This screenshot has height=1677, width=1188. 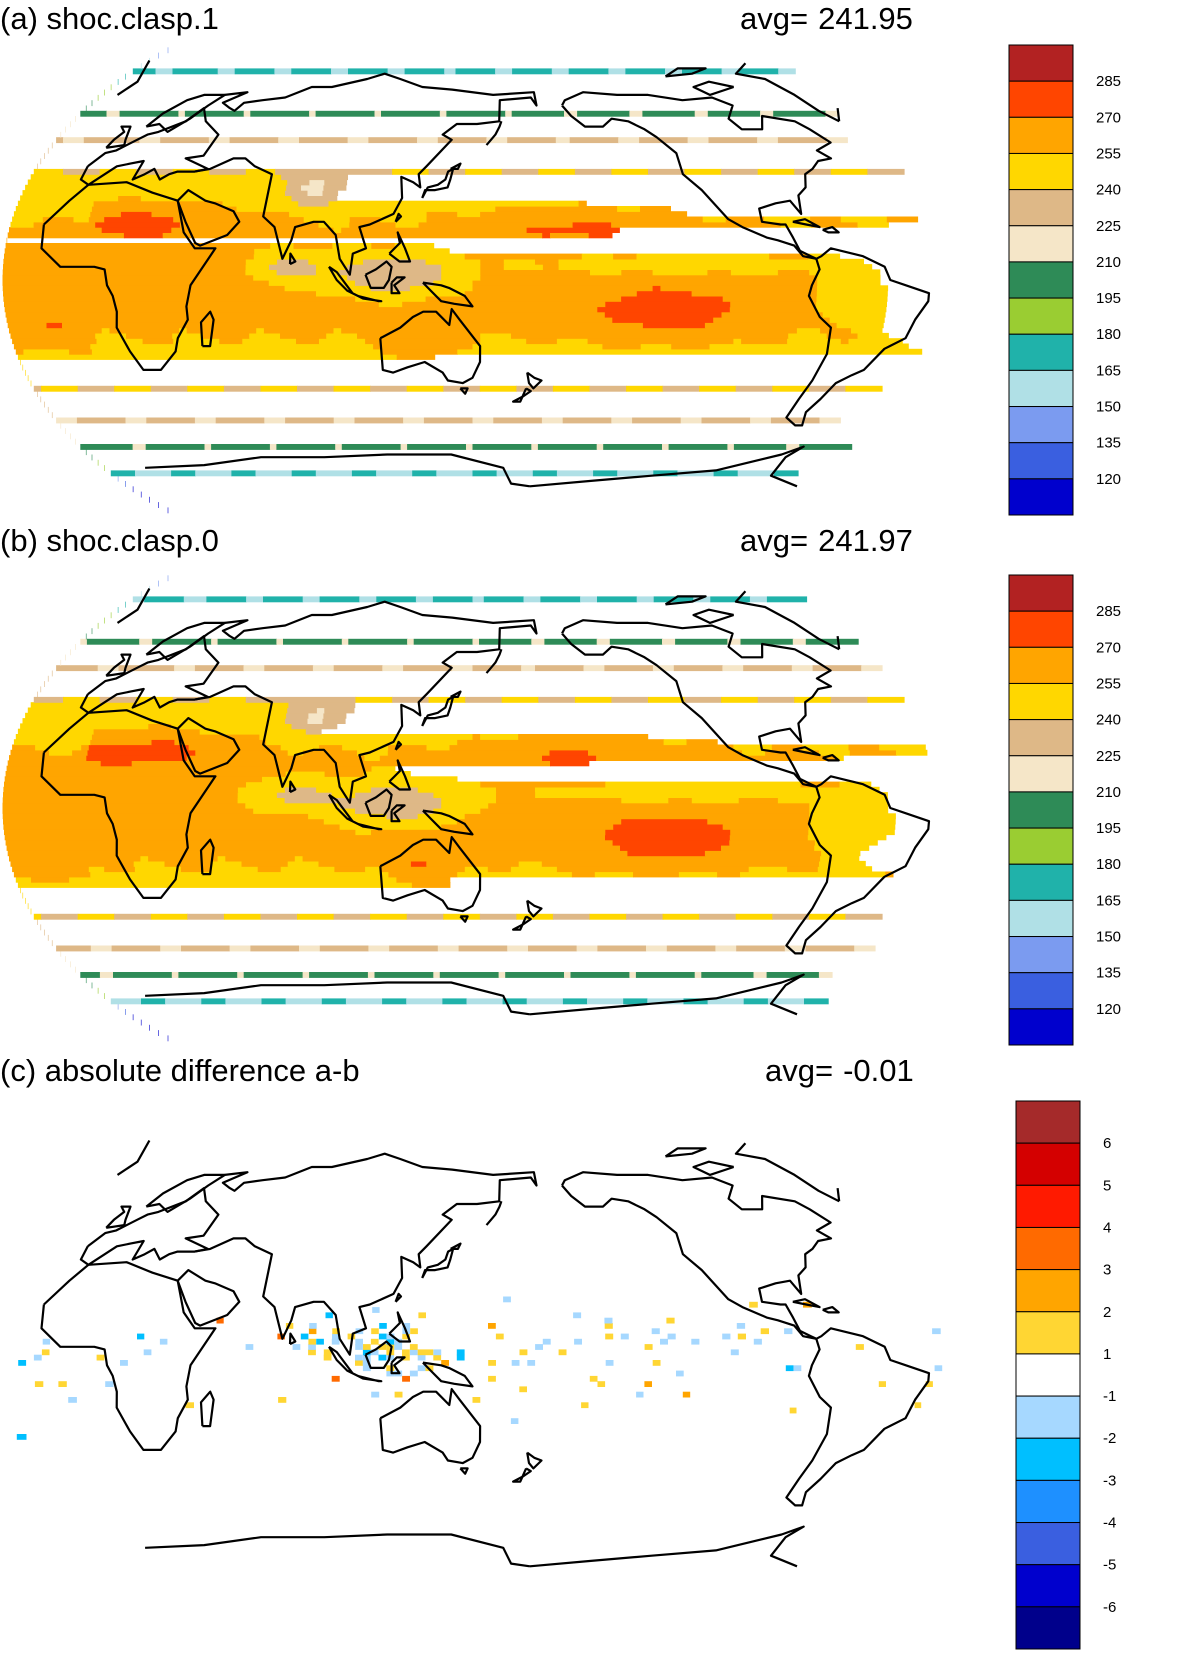 What do you see at coordinates (109, 18) in the screenshot?
I see `panel-title: (a) shoc.clasp.1` at bounding box center [109, 18].